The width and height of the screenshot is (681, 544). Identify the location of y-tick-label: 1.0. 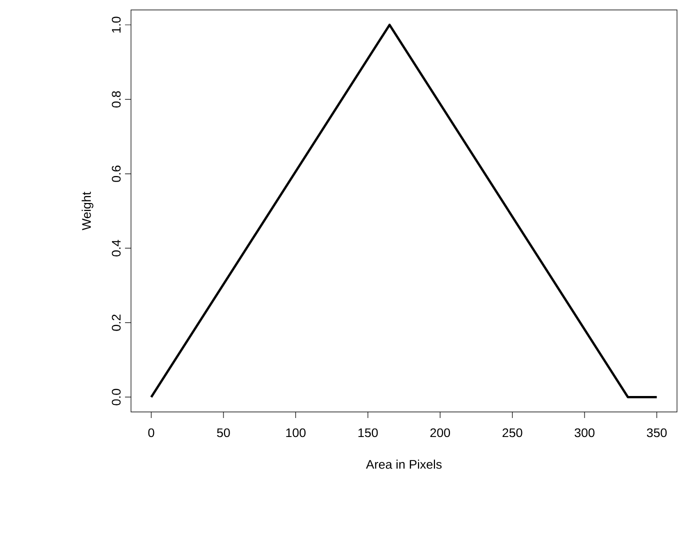
(116, 24).